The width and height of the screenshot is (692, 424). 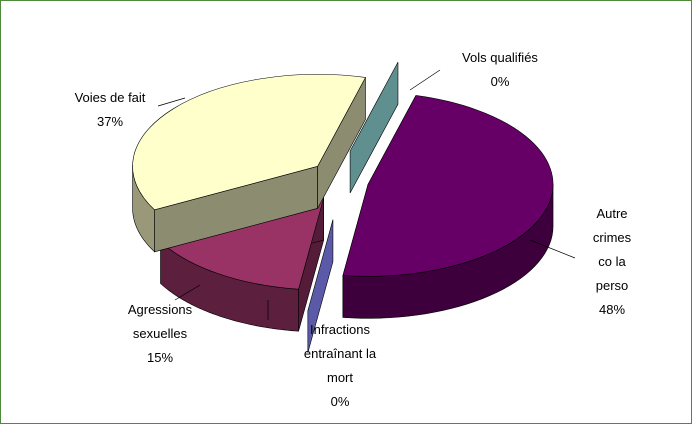 I want to click on category-label: Voies de fait, so click(x=110, y=97).